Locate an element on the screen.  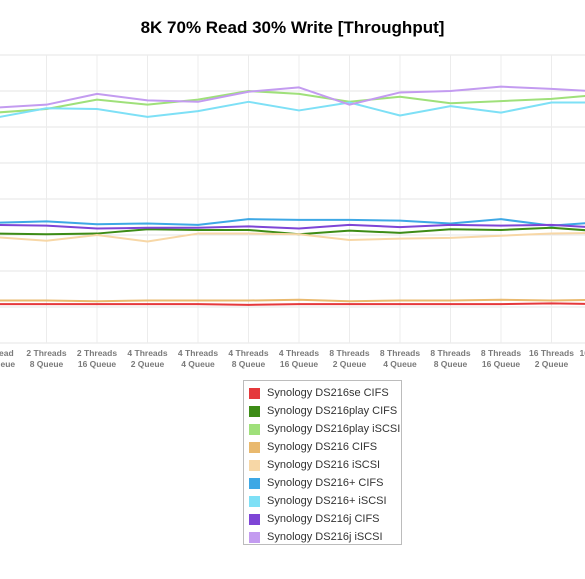
x-tick-label: 8 Threads 4 Queue is located at coordinates (400, 358).